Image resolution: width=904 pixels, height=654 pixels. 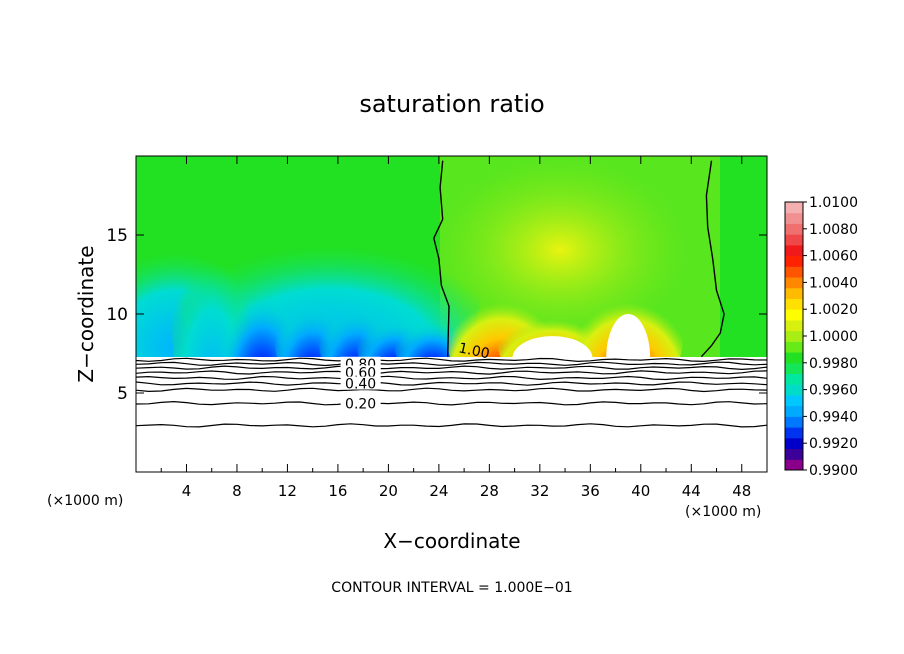 I want to click on colorbar-label: 0.9980, so click(x=833, y=364).